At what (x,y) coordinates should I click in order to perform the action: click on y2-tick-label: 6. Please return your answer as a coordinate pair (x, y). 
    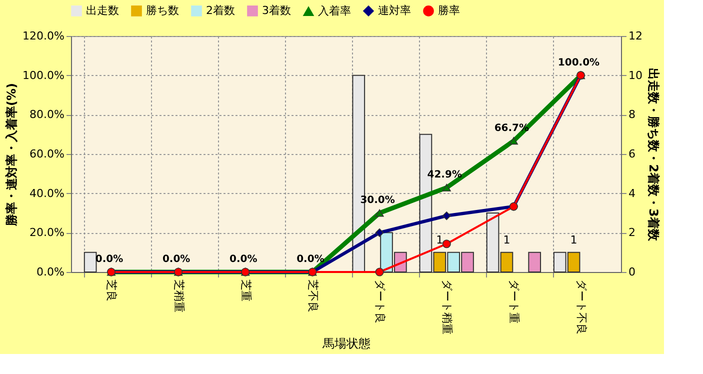
    Looking at the image, I should click on (632, 154).